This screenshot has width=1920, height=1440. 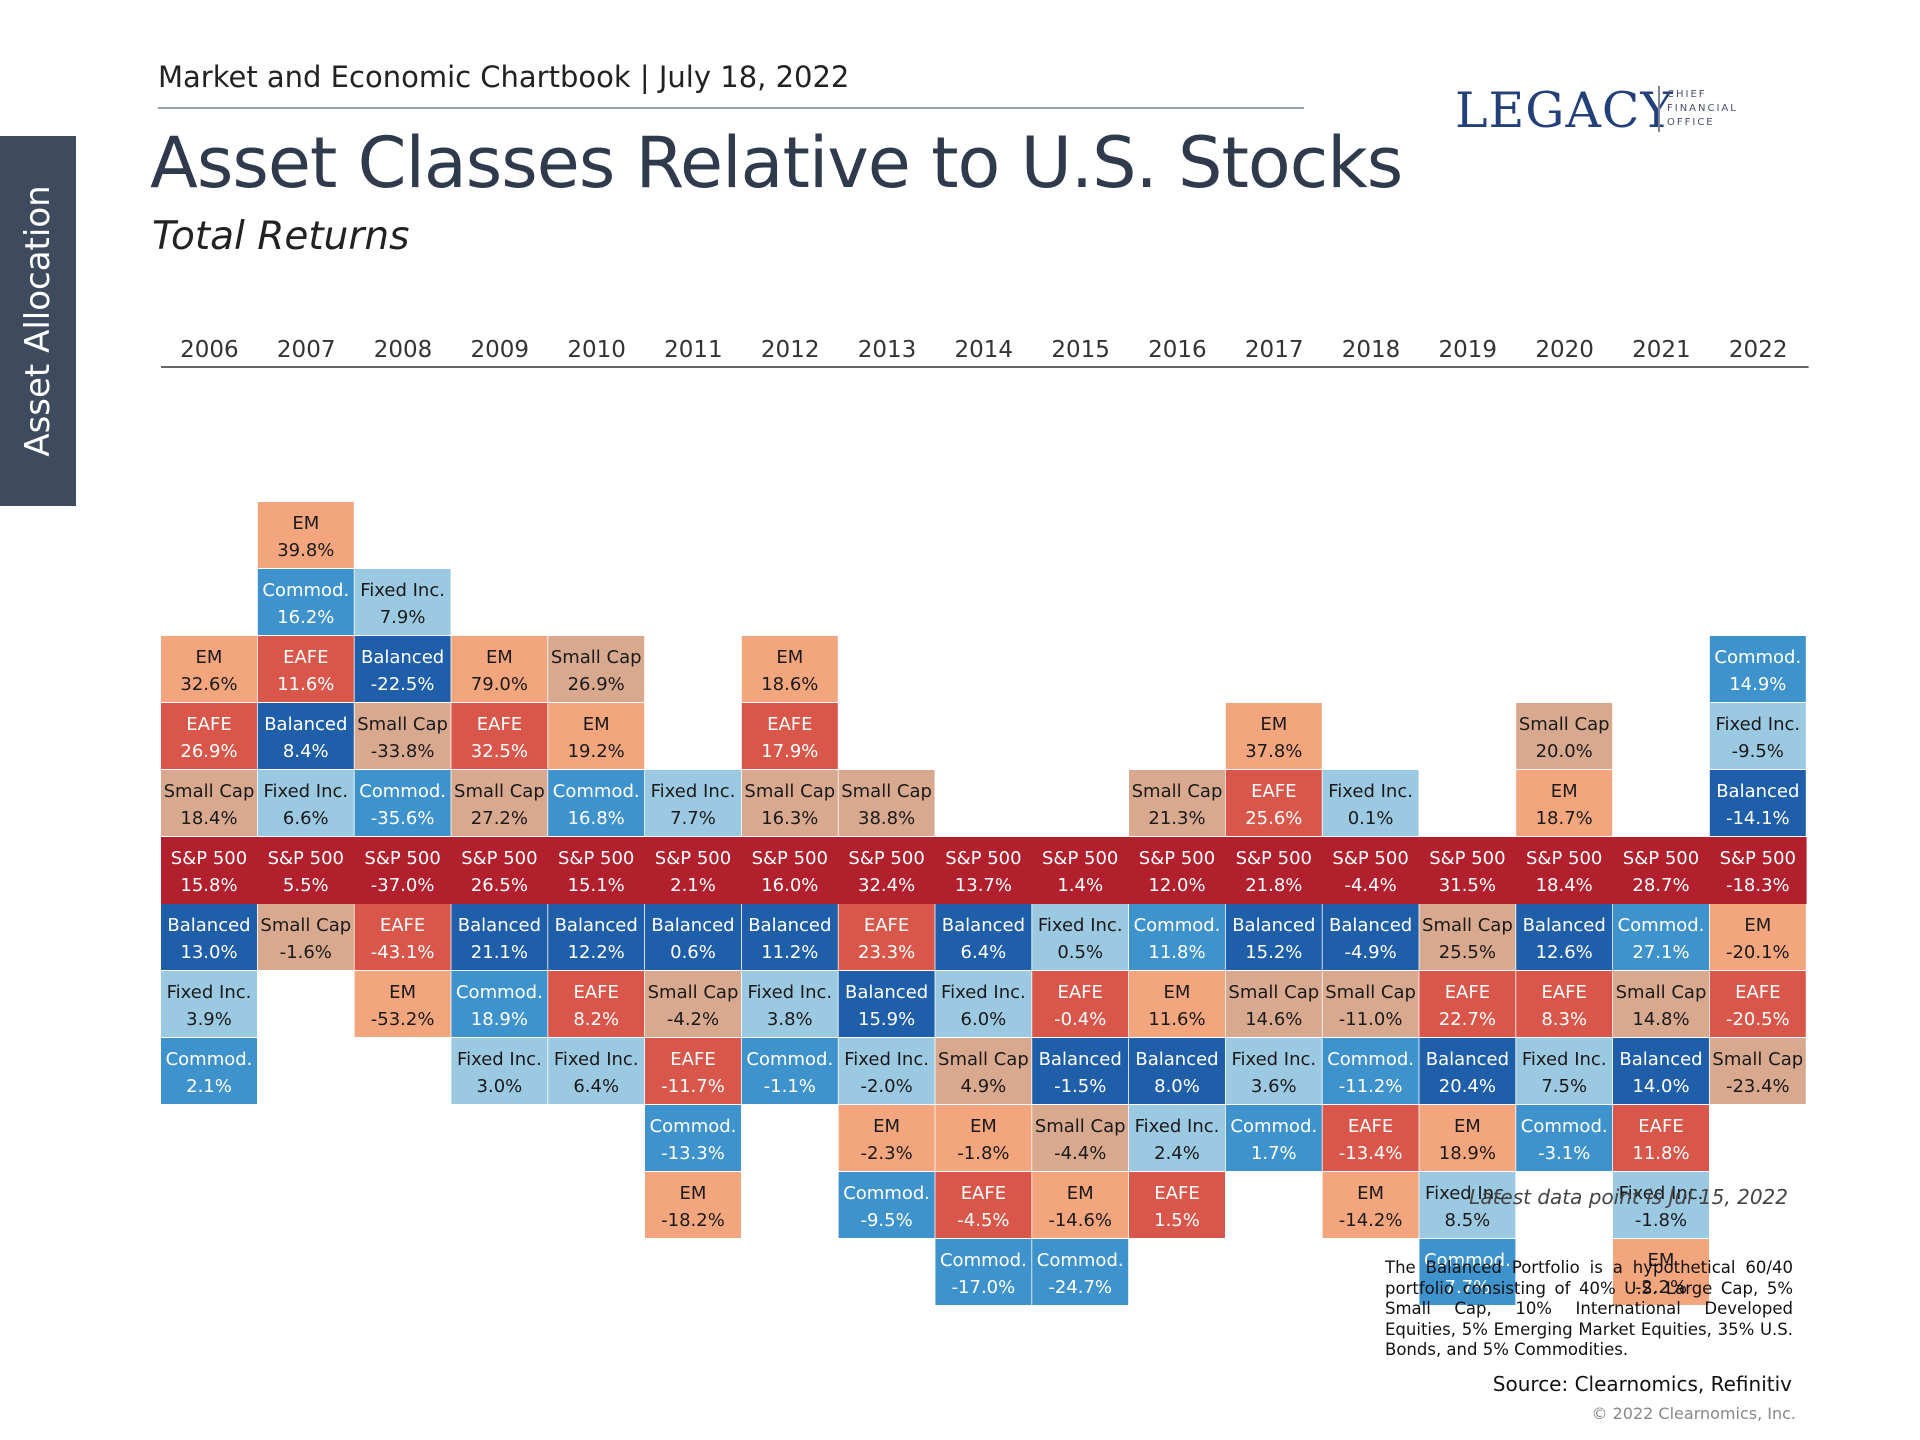 I want to click on cell-commod-2011: Commod. -13.3%, so click(x=693, y=1138).